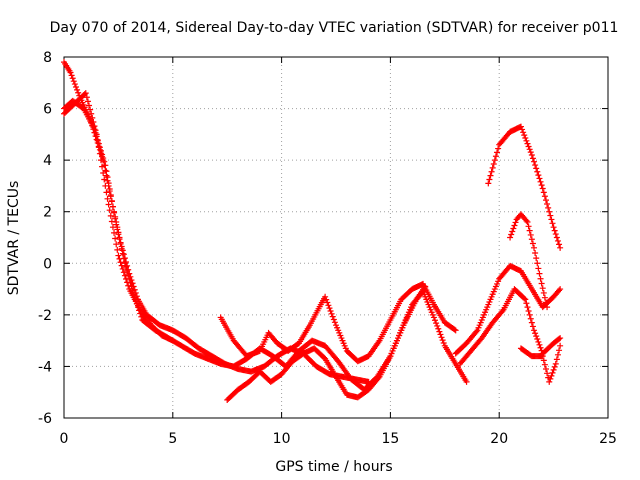 The width and height of the screenshot is (640, 480). Describe the element at coordinates (499, 439) in the screenshot. I see `x-tick-label: 20` at that location.